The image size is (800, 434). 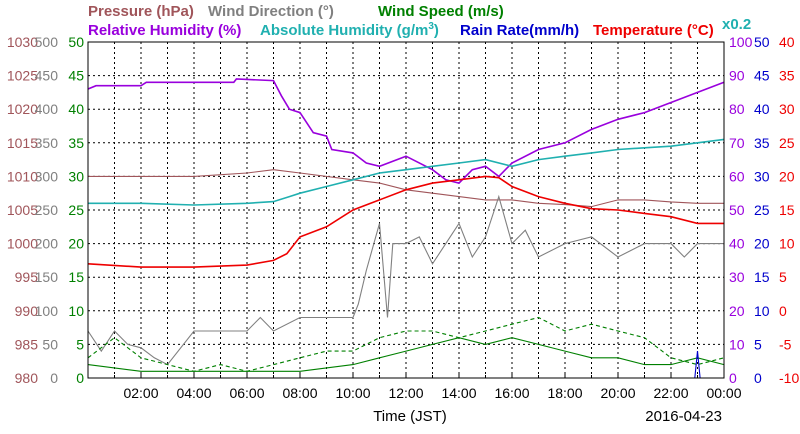 I want to click on y-tick-wind_dir: 300, so click(x=47, y=176).